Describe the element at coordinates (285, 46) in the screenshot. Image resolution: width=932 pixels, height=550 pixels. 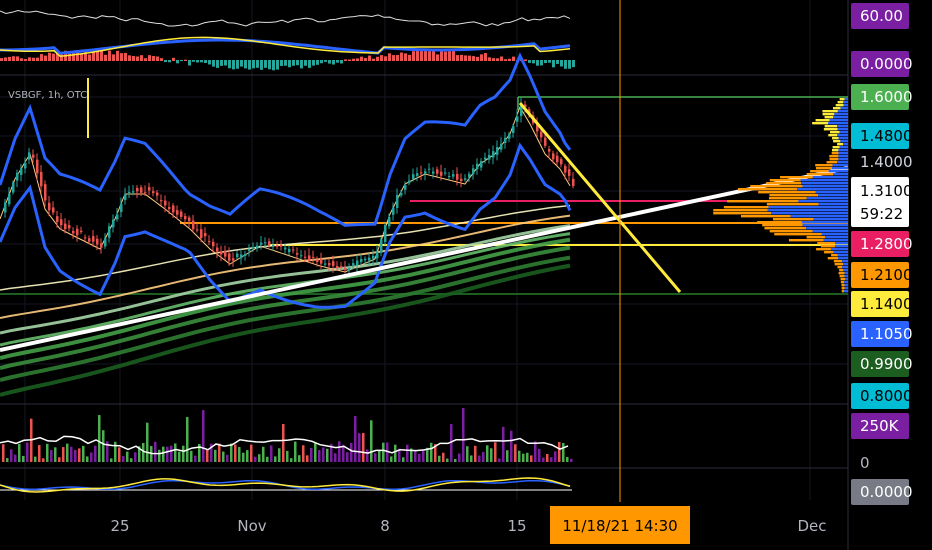
I see `macd-line` at that location.